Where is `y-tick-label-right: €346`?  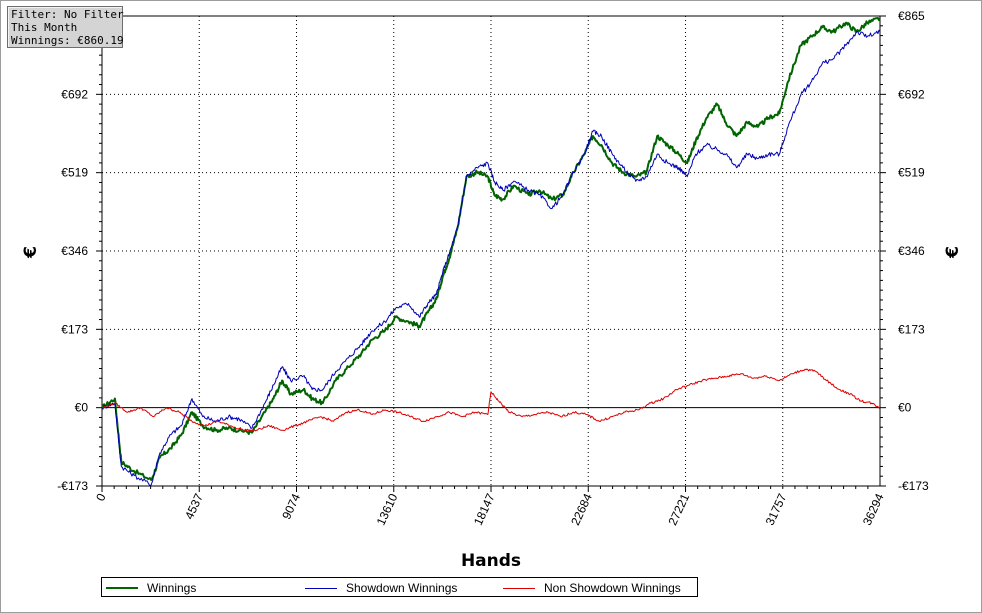 y-tick-label-right: €346 is located at coordinates (911, 251).